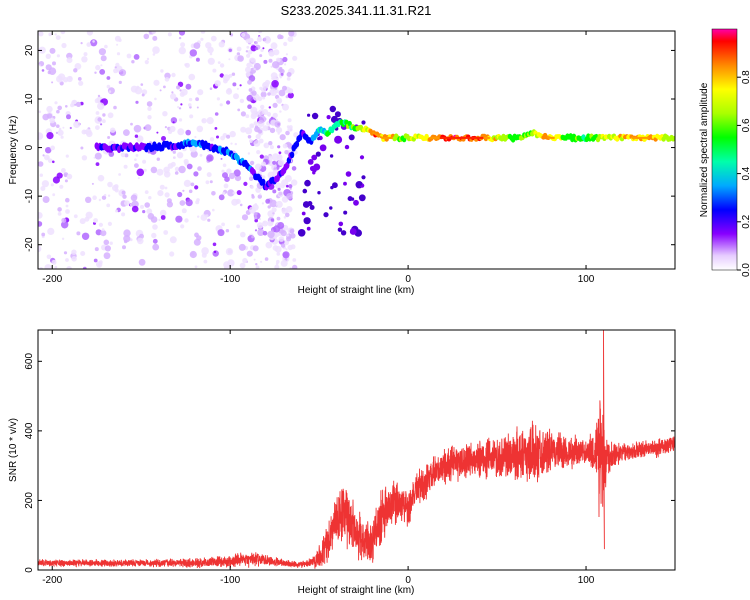 The height and width of the screenshot is (600, 750). What do you see at coordinates (586, 279) in the screenshot?
I see `spectrogram-x-tick-label: 100` at bounding box center [586, 279].